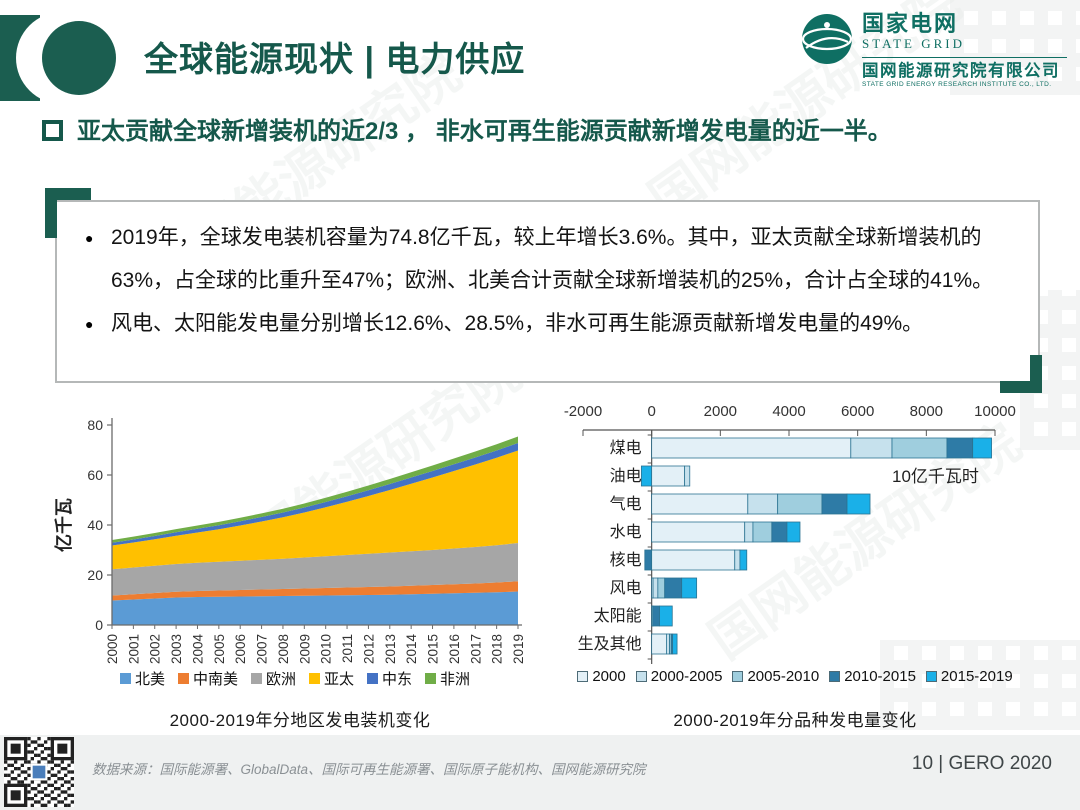  I want to click on svg-text: 亿千瓦, so click(63, 525).